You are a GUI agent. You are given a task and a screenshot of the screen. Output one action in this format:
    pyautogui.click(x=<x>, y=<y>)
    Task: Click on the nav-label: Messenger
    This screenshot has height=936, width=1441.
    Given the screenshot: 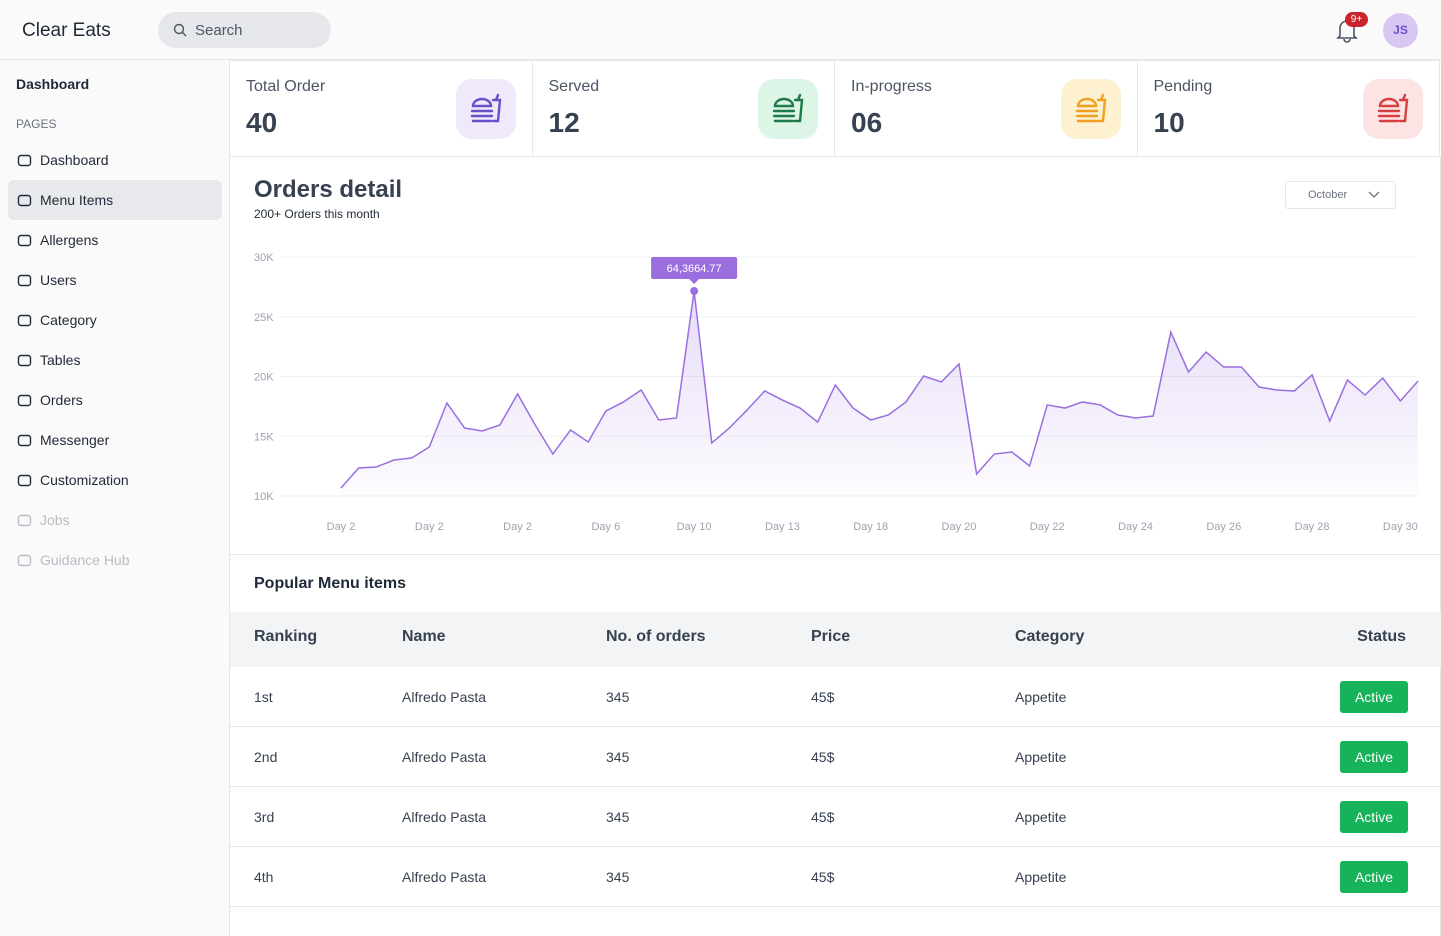 What is the action you would take?
    pyautogui.click(x=75, y=440)
    